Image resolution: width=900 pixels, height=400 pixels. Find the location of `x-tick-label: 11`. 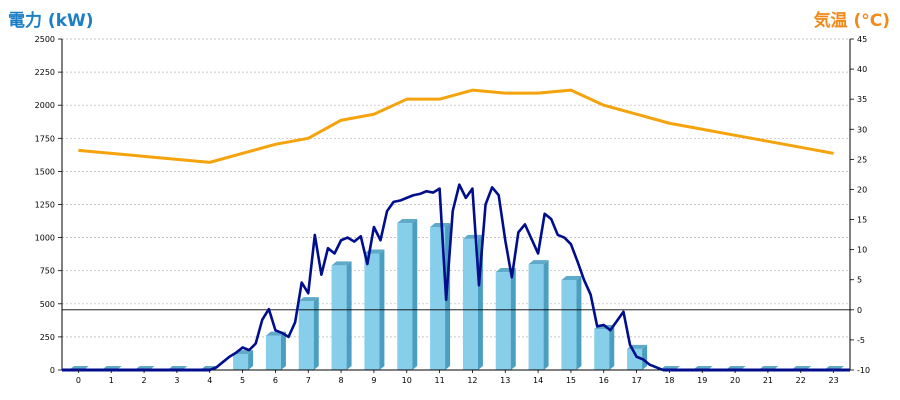

x-tick-label: 11 is located at coordinates (439, 380).